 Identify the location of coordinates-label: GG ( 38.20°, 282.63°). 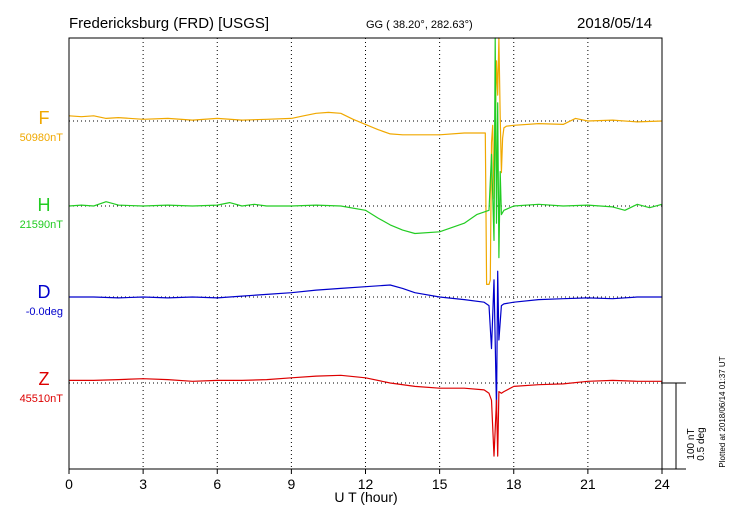
(419, 25).